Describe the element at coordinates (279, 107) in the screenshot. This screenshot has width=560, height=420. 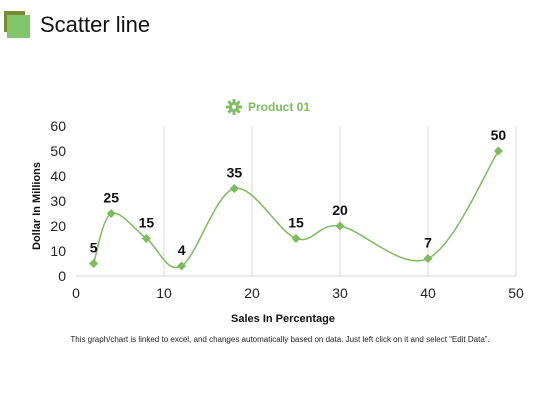
I see `legend-label: Product 01` at that location.